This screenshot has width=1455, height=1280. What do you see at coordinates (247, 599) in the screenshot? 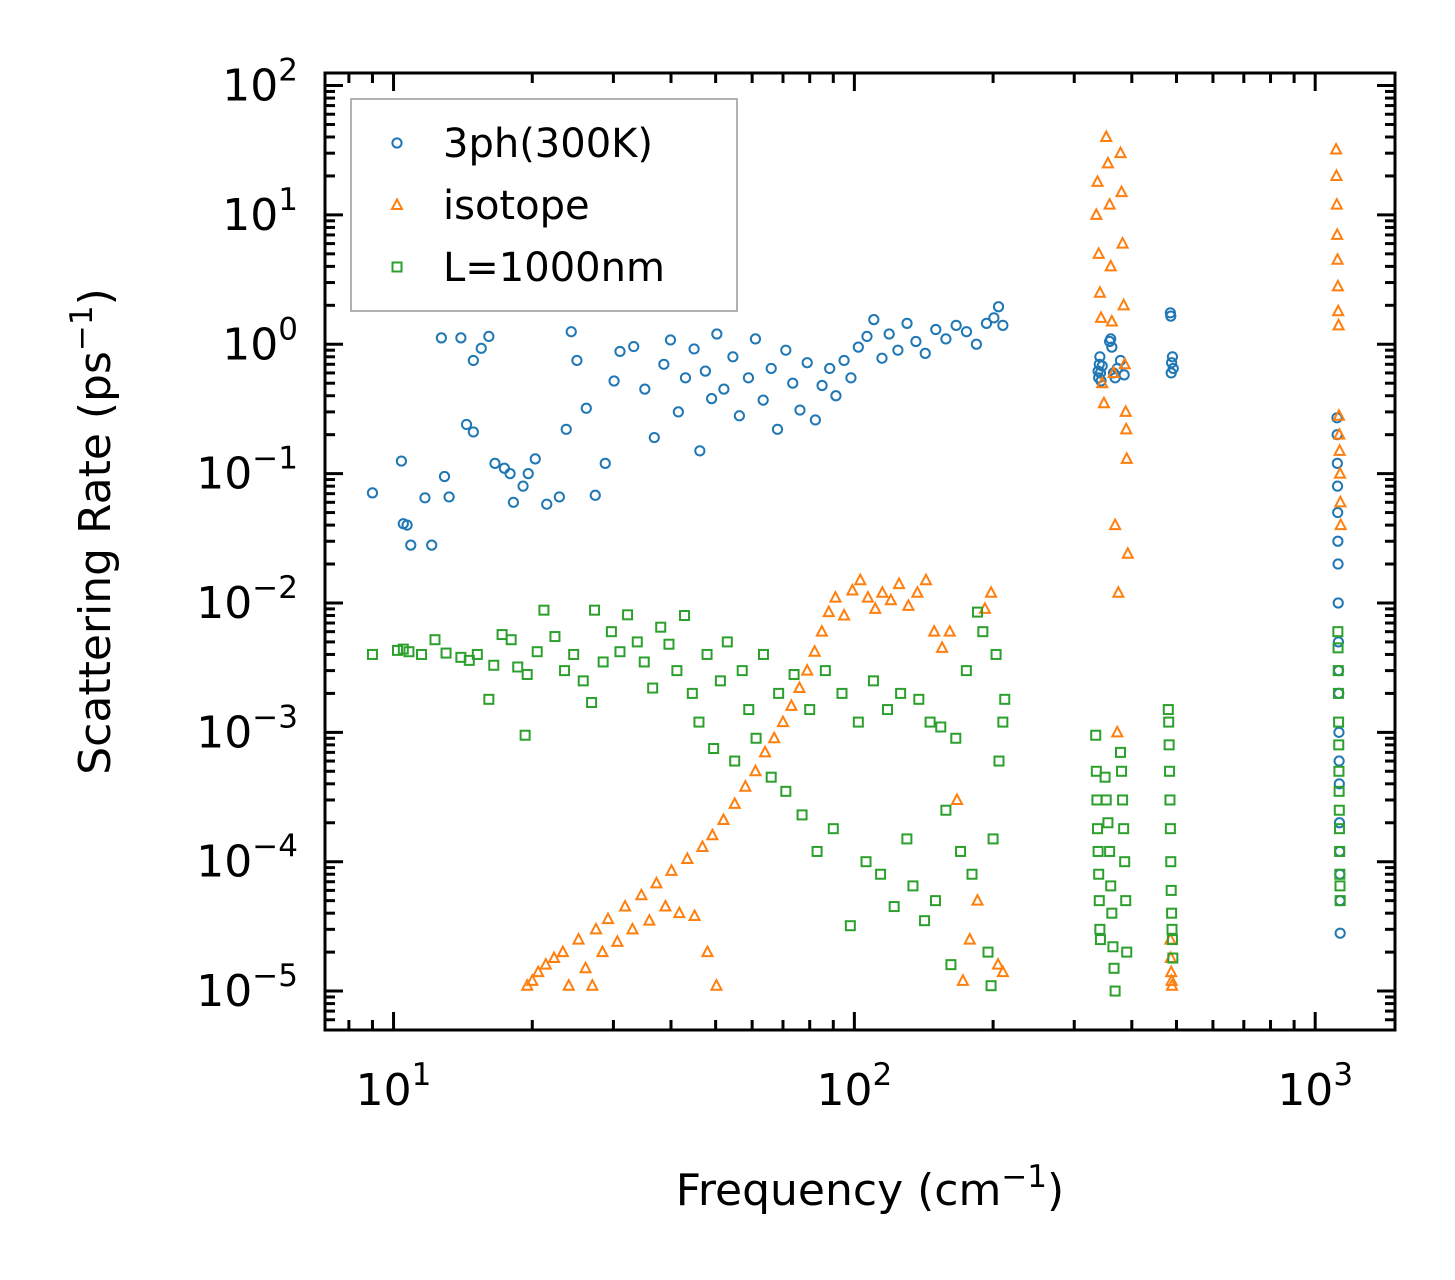
I see `y-tick-label: 10⁻²` at bounding box center [247, 599].